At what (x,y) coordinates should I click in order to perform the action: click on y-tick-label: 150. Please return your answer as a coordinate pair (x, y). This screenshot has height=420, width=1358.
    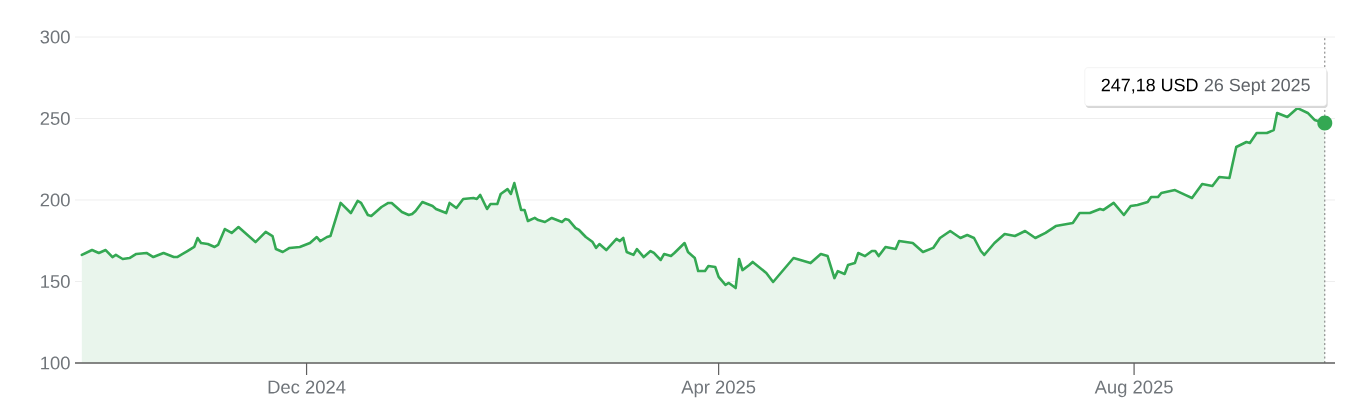
    Looking at the image, I should click on (55, 281).